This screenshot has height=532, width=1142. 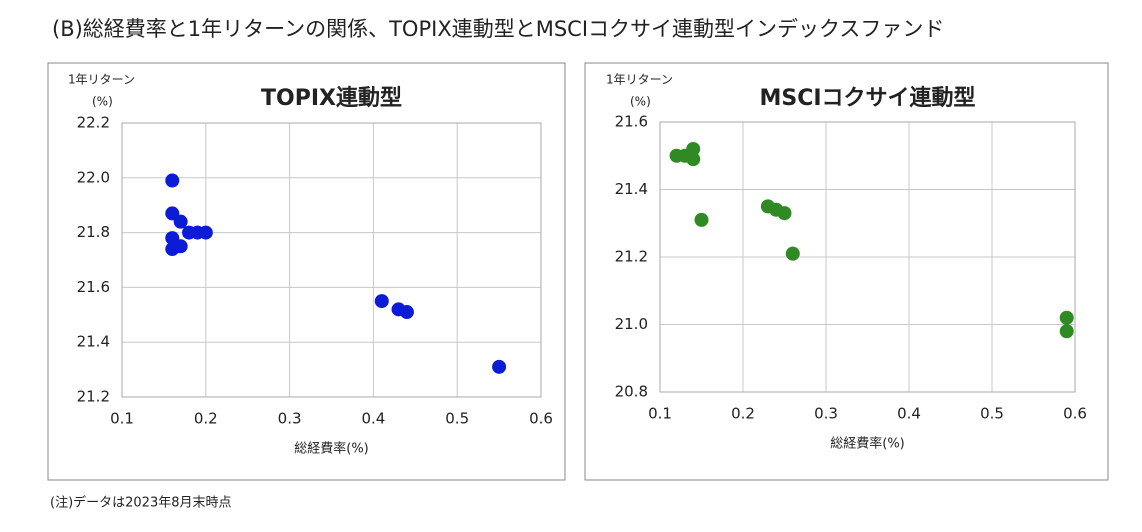 I want to click on chart-title: MSCIコクサイ連動型, so click(x=867, y=98).